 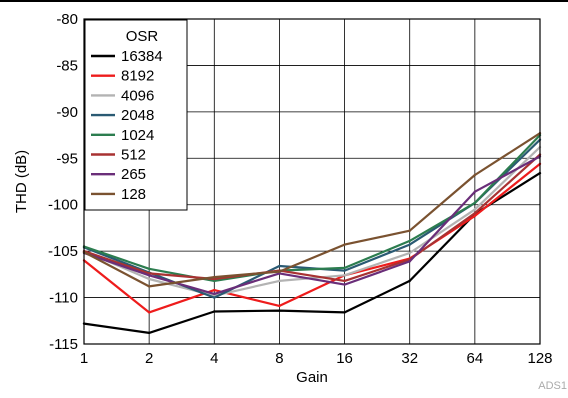 What do you see at coordinates (63, 251) in the screenshot?
I see `y-tick-label: -105` at bounding box center [63, 251].